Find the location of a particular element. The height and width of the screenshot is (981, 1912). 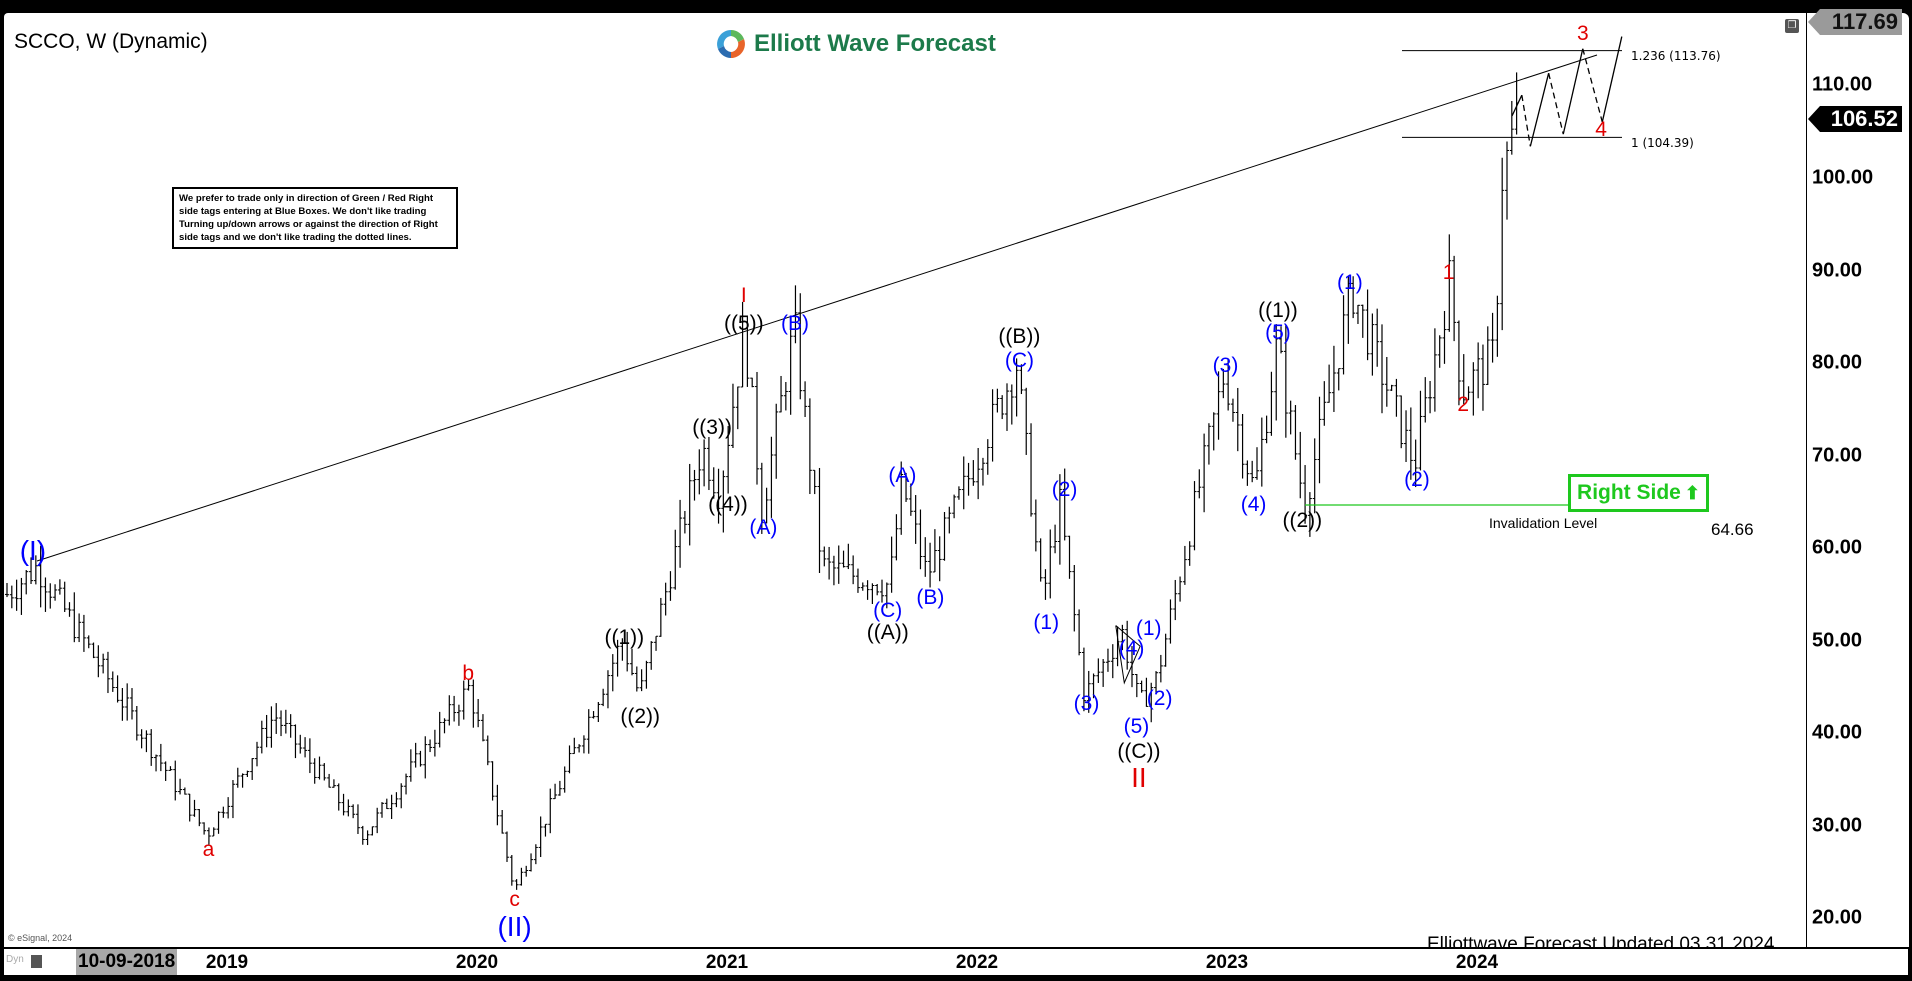

wave-label: ((B)) is located at coordinates (1019, 336).